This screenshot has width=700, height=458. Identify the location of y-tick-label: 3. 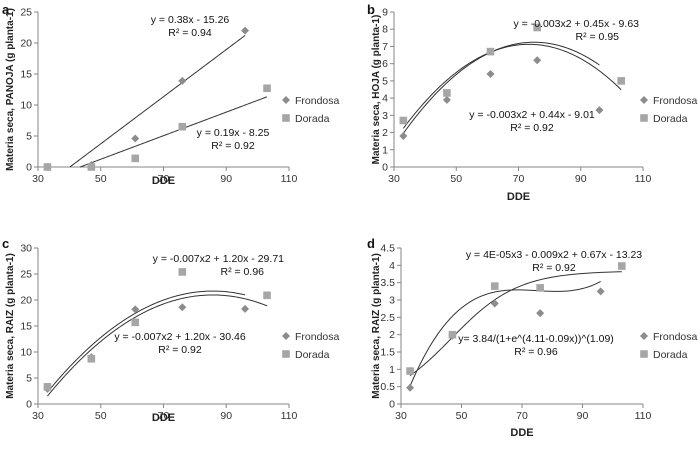
(392, 301).